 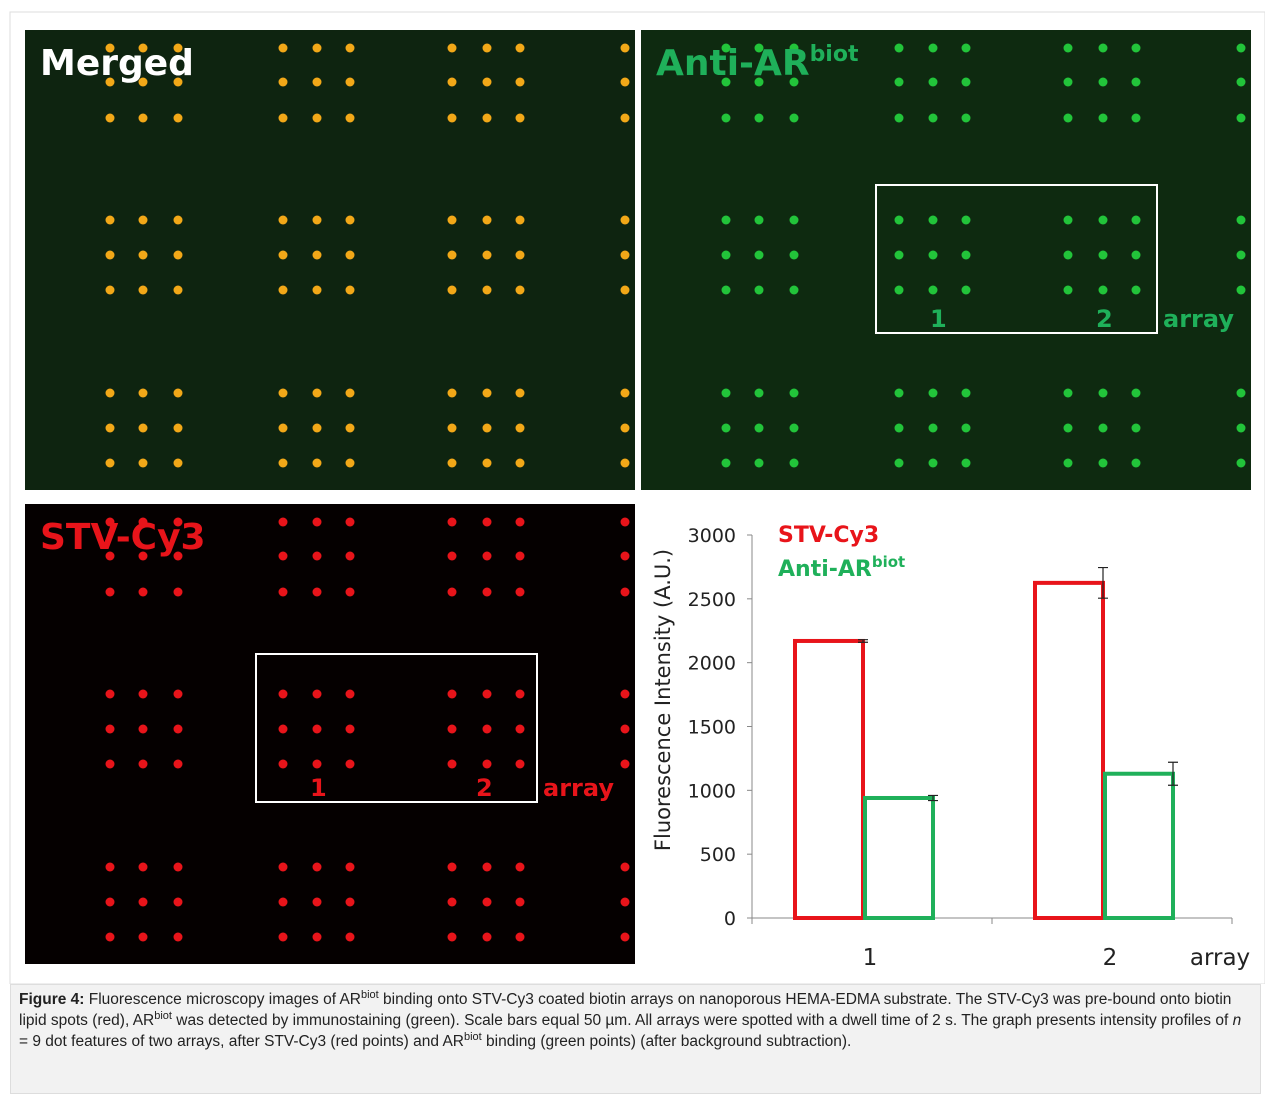 I want to click on highlight-box, so click(x=1016, y=259).